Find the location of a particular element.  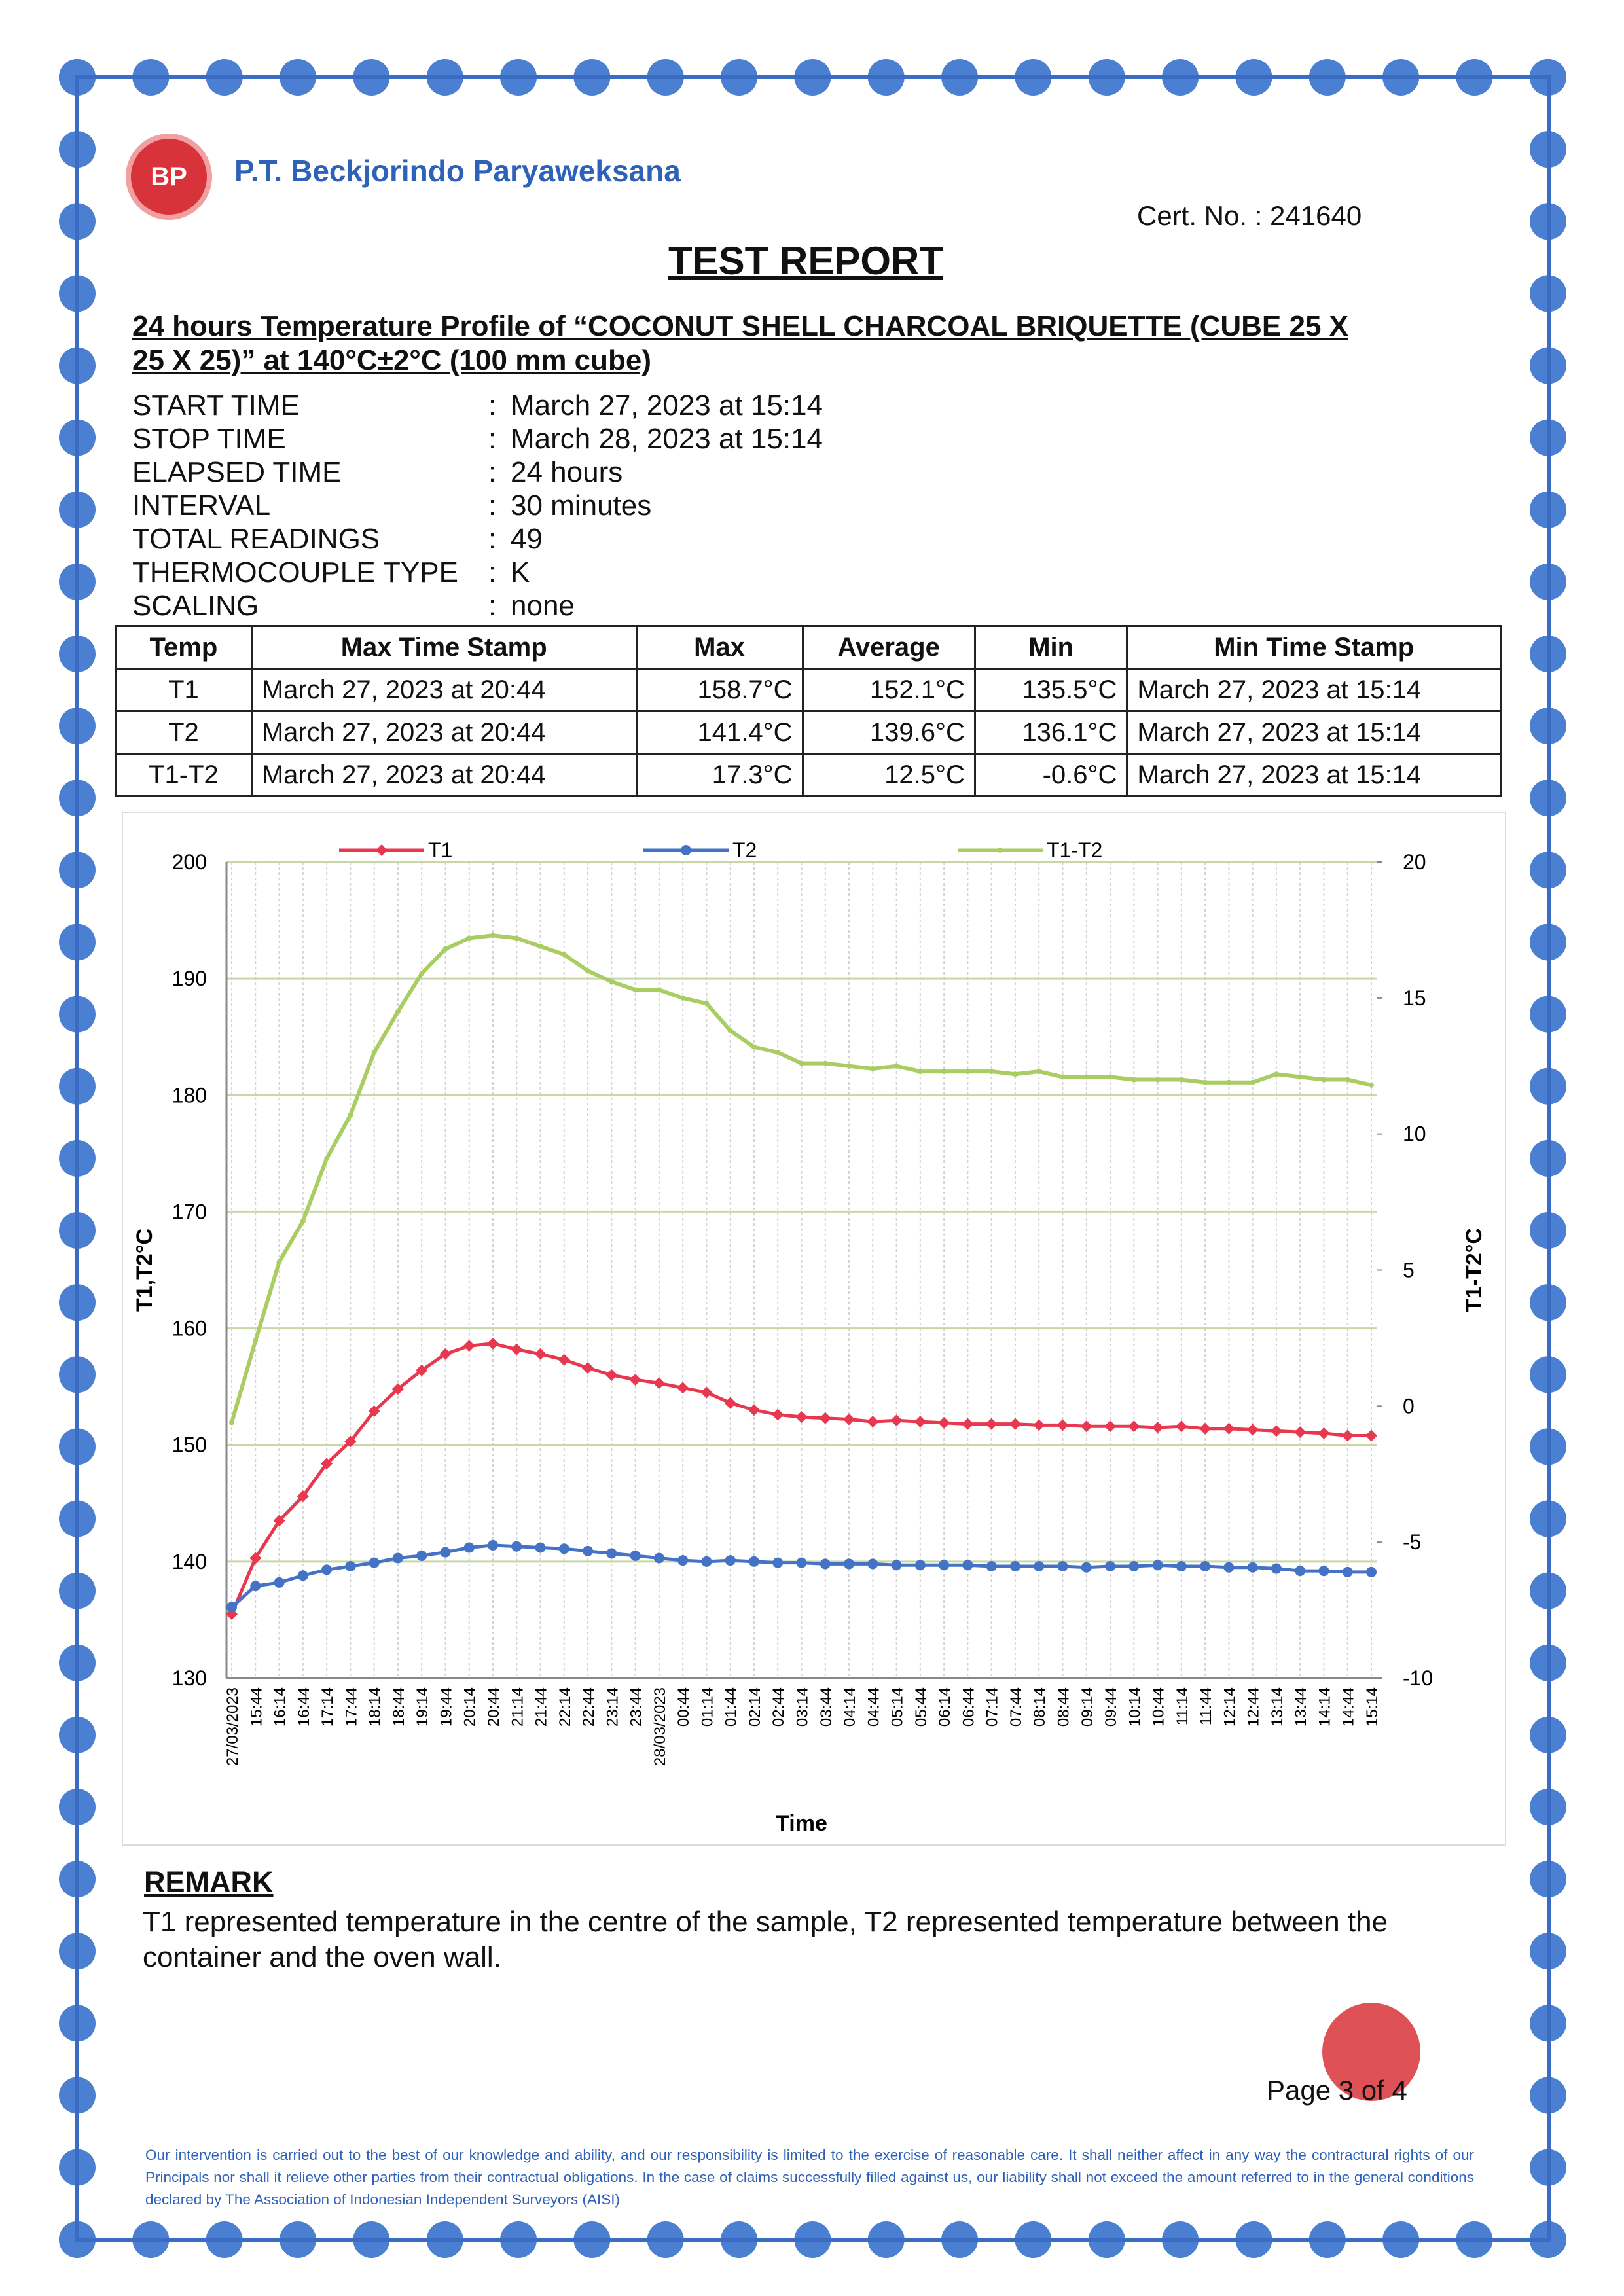

y2-tick-label: 15 is located at coordinates (1414, 998).